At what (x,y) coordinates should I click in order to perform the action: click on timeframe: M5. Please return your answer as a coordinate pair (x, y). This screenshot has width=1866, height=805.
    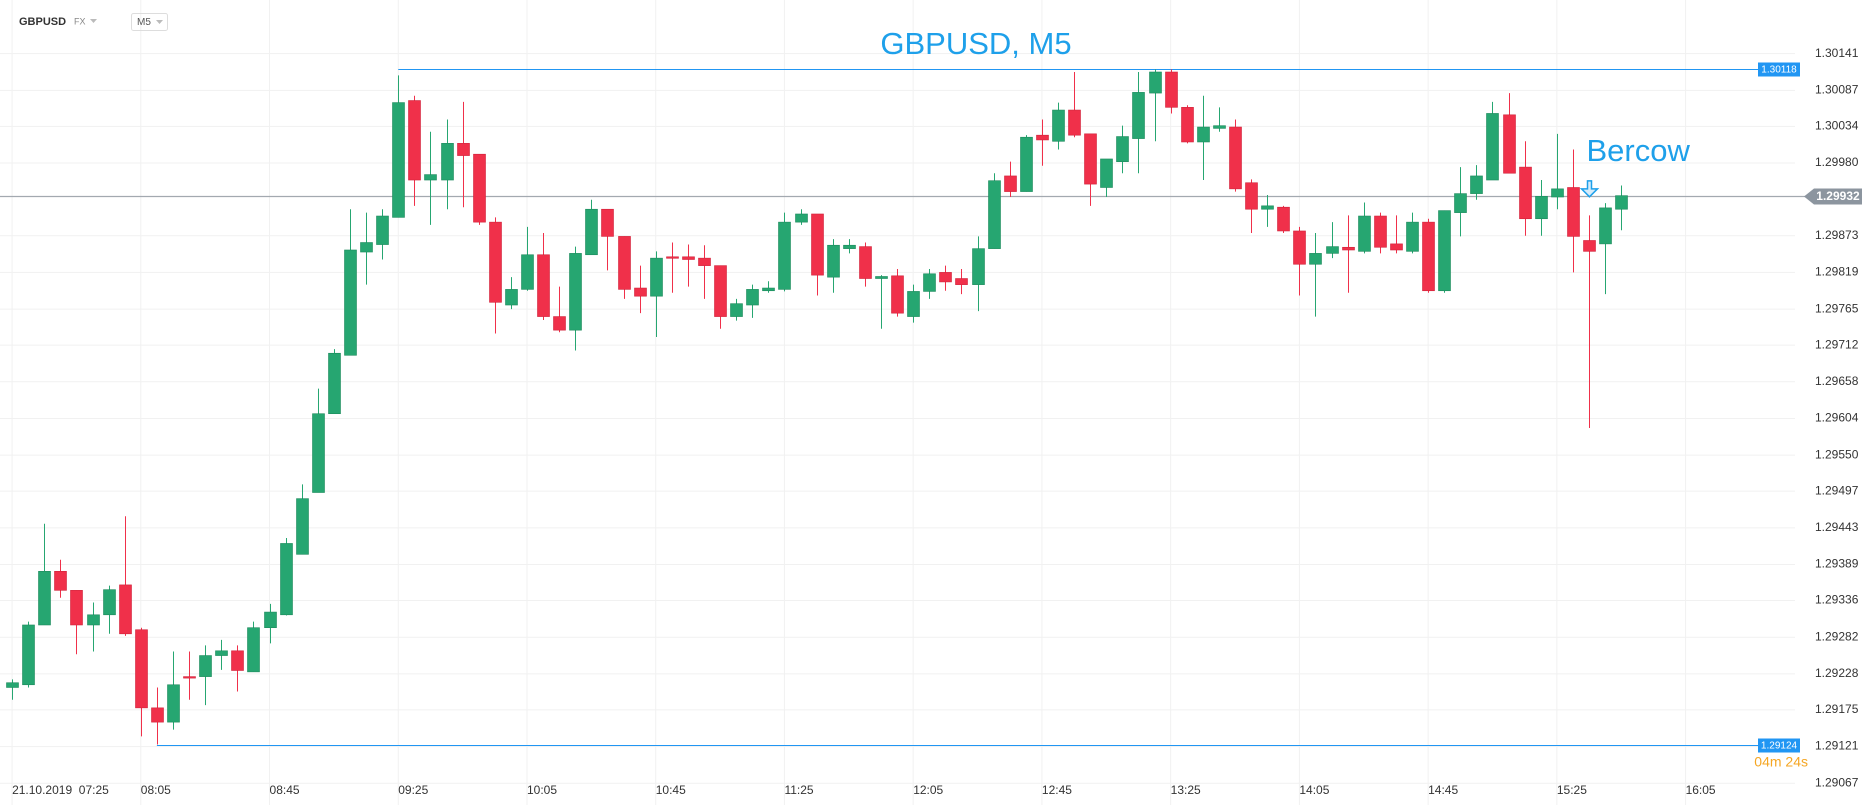
    Looking at the image, I should click on (144, 22).